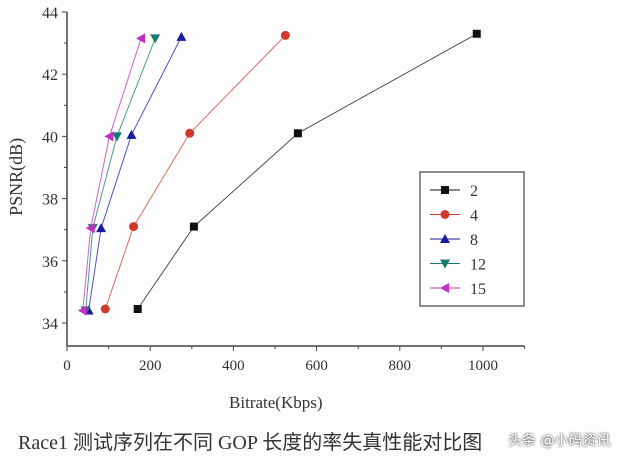 The image size is (637, 460). Describe the element at coordinates (559, 441) in the screenshot. I see `watermark: 头条 @小码资讯` at that location.